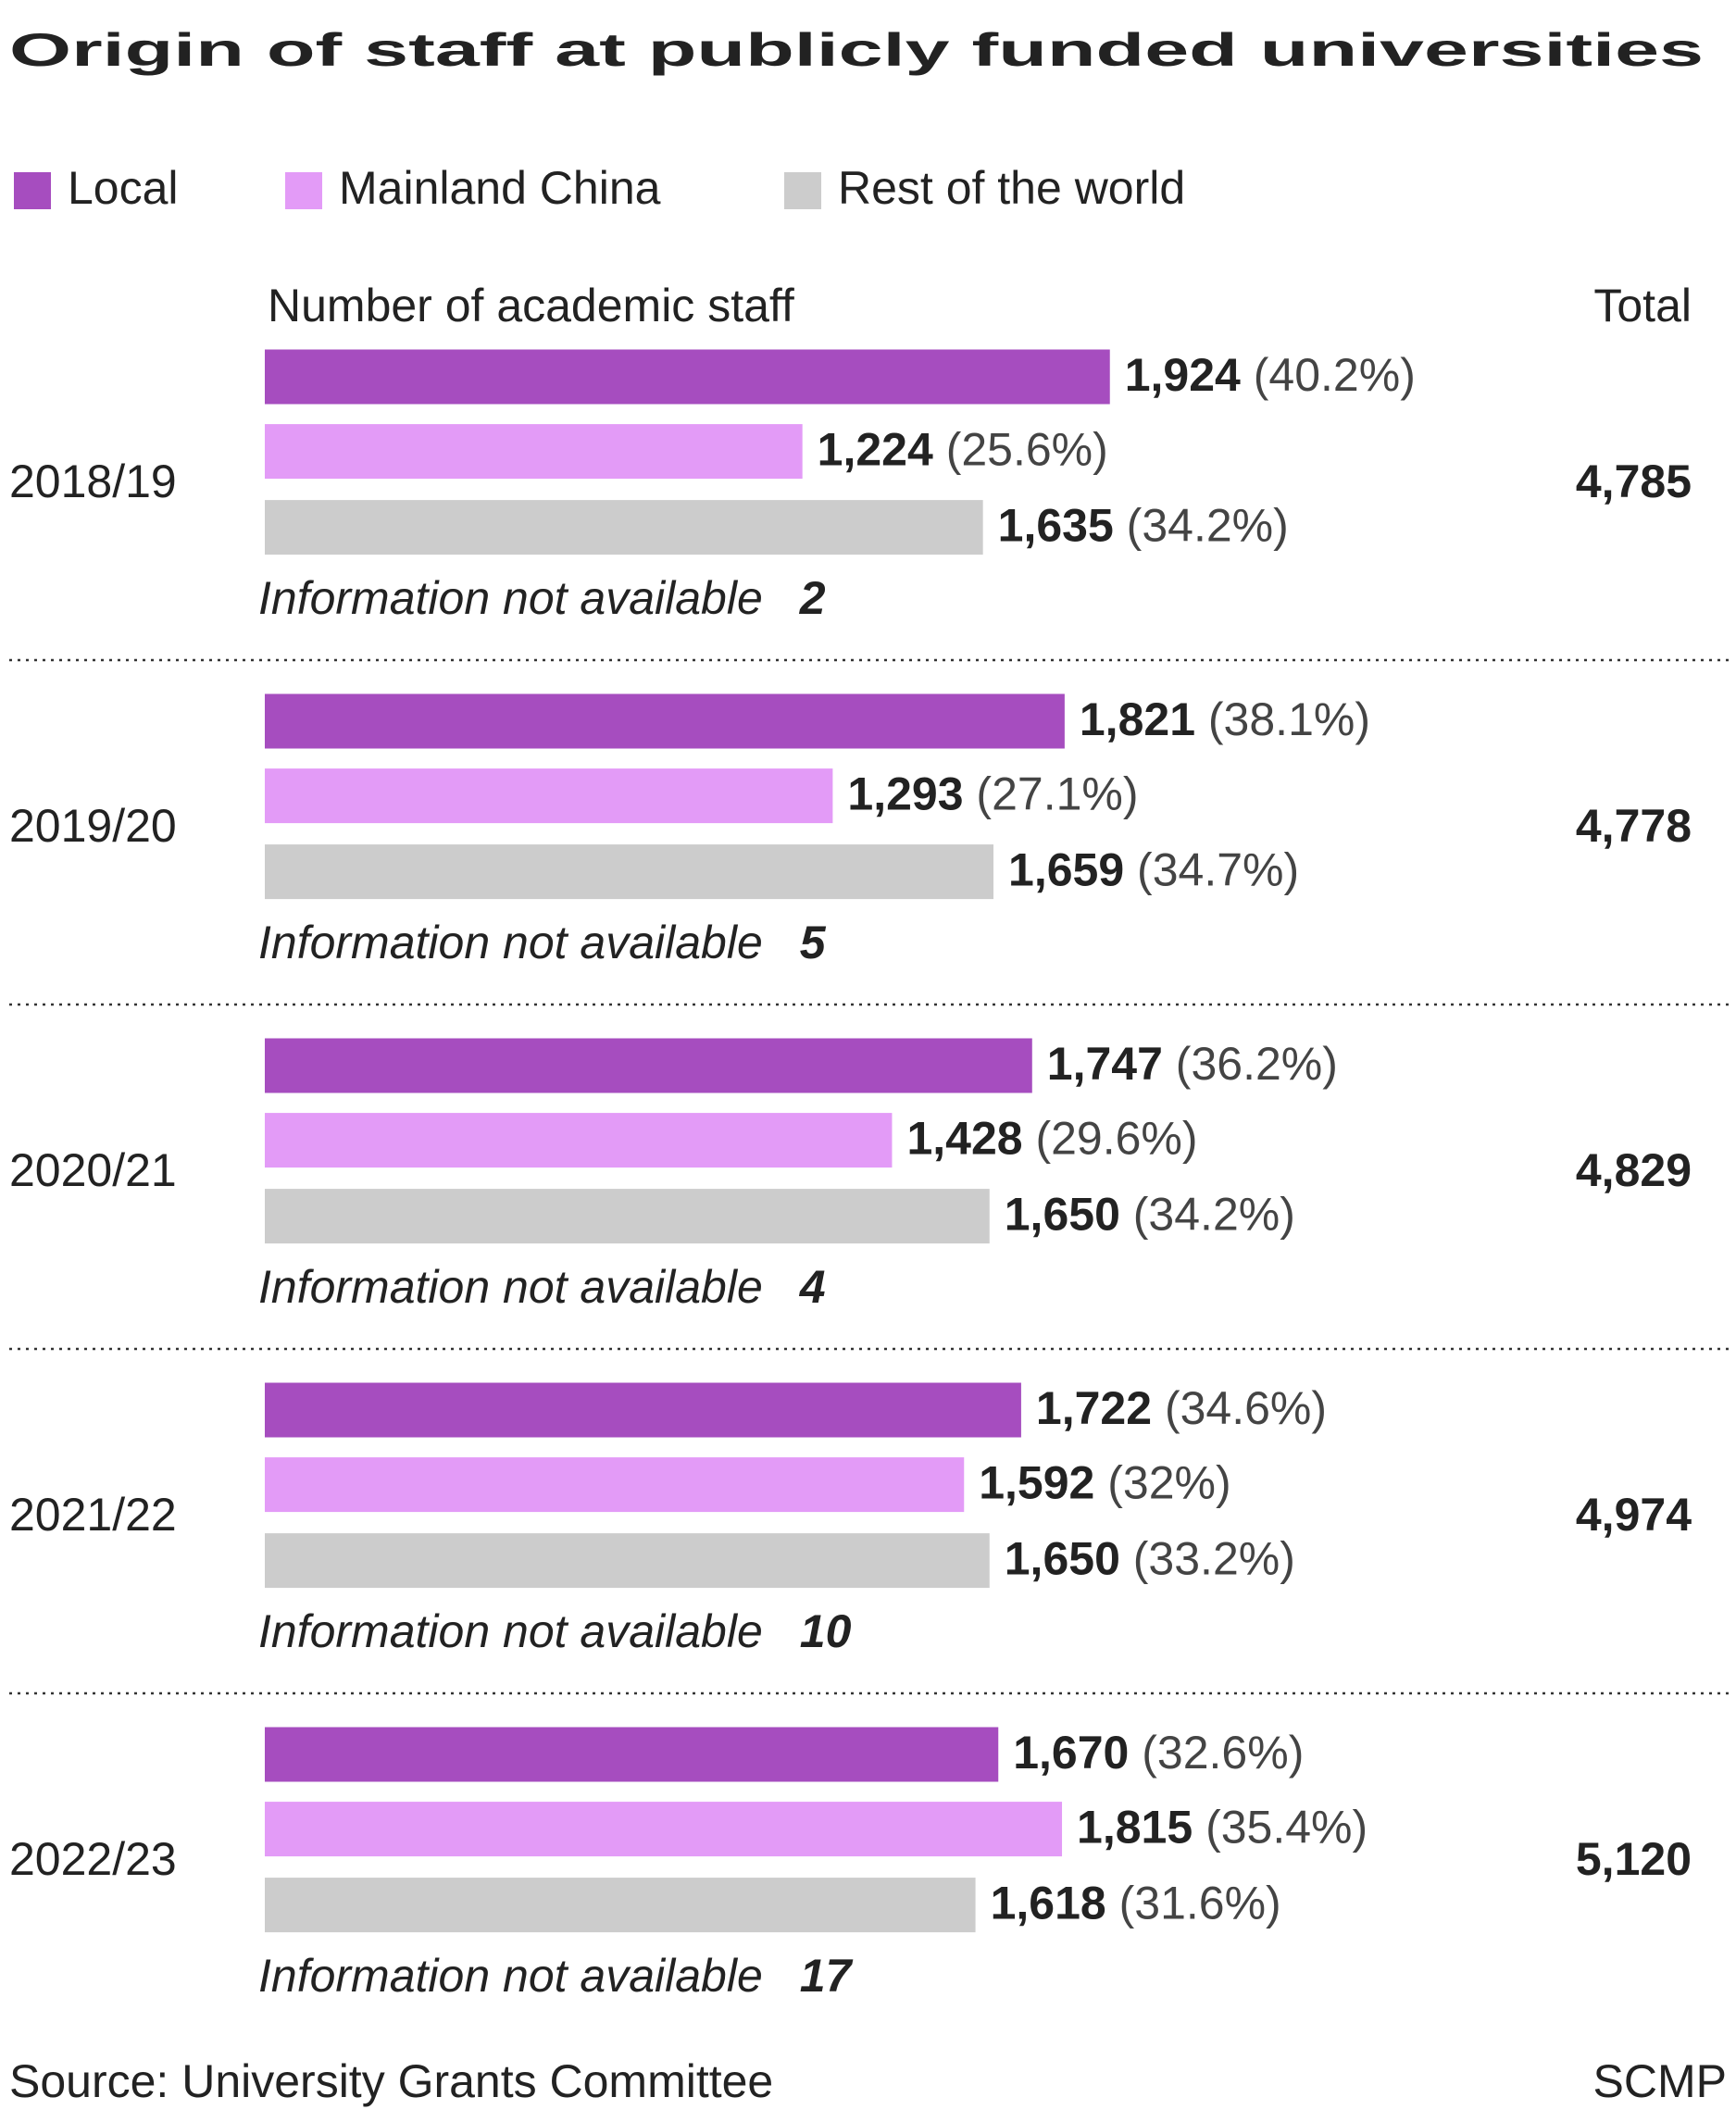 Image resolution: width=1736 pixels, height=2122 pixels. What do you see at coordinates (93, 826) in the screenshot?
I see `category-label: 2019/20` at bounding box center [93, 826].